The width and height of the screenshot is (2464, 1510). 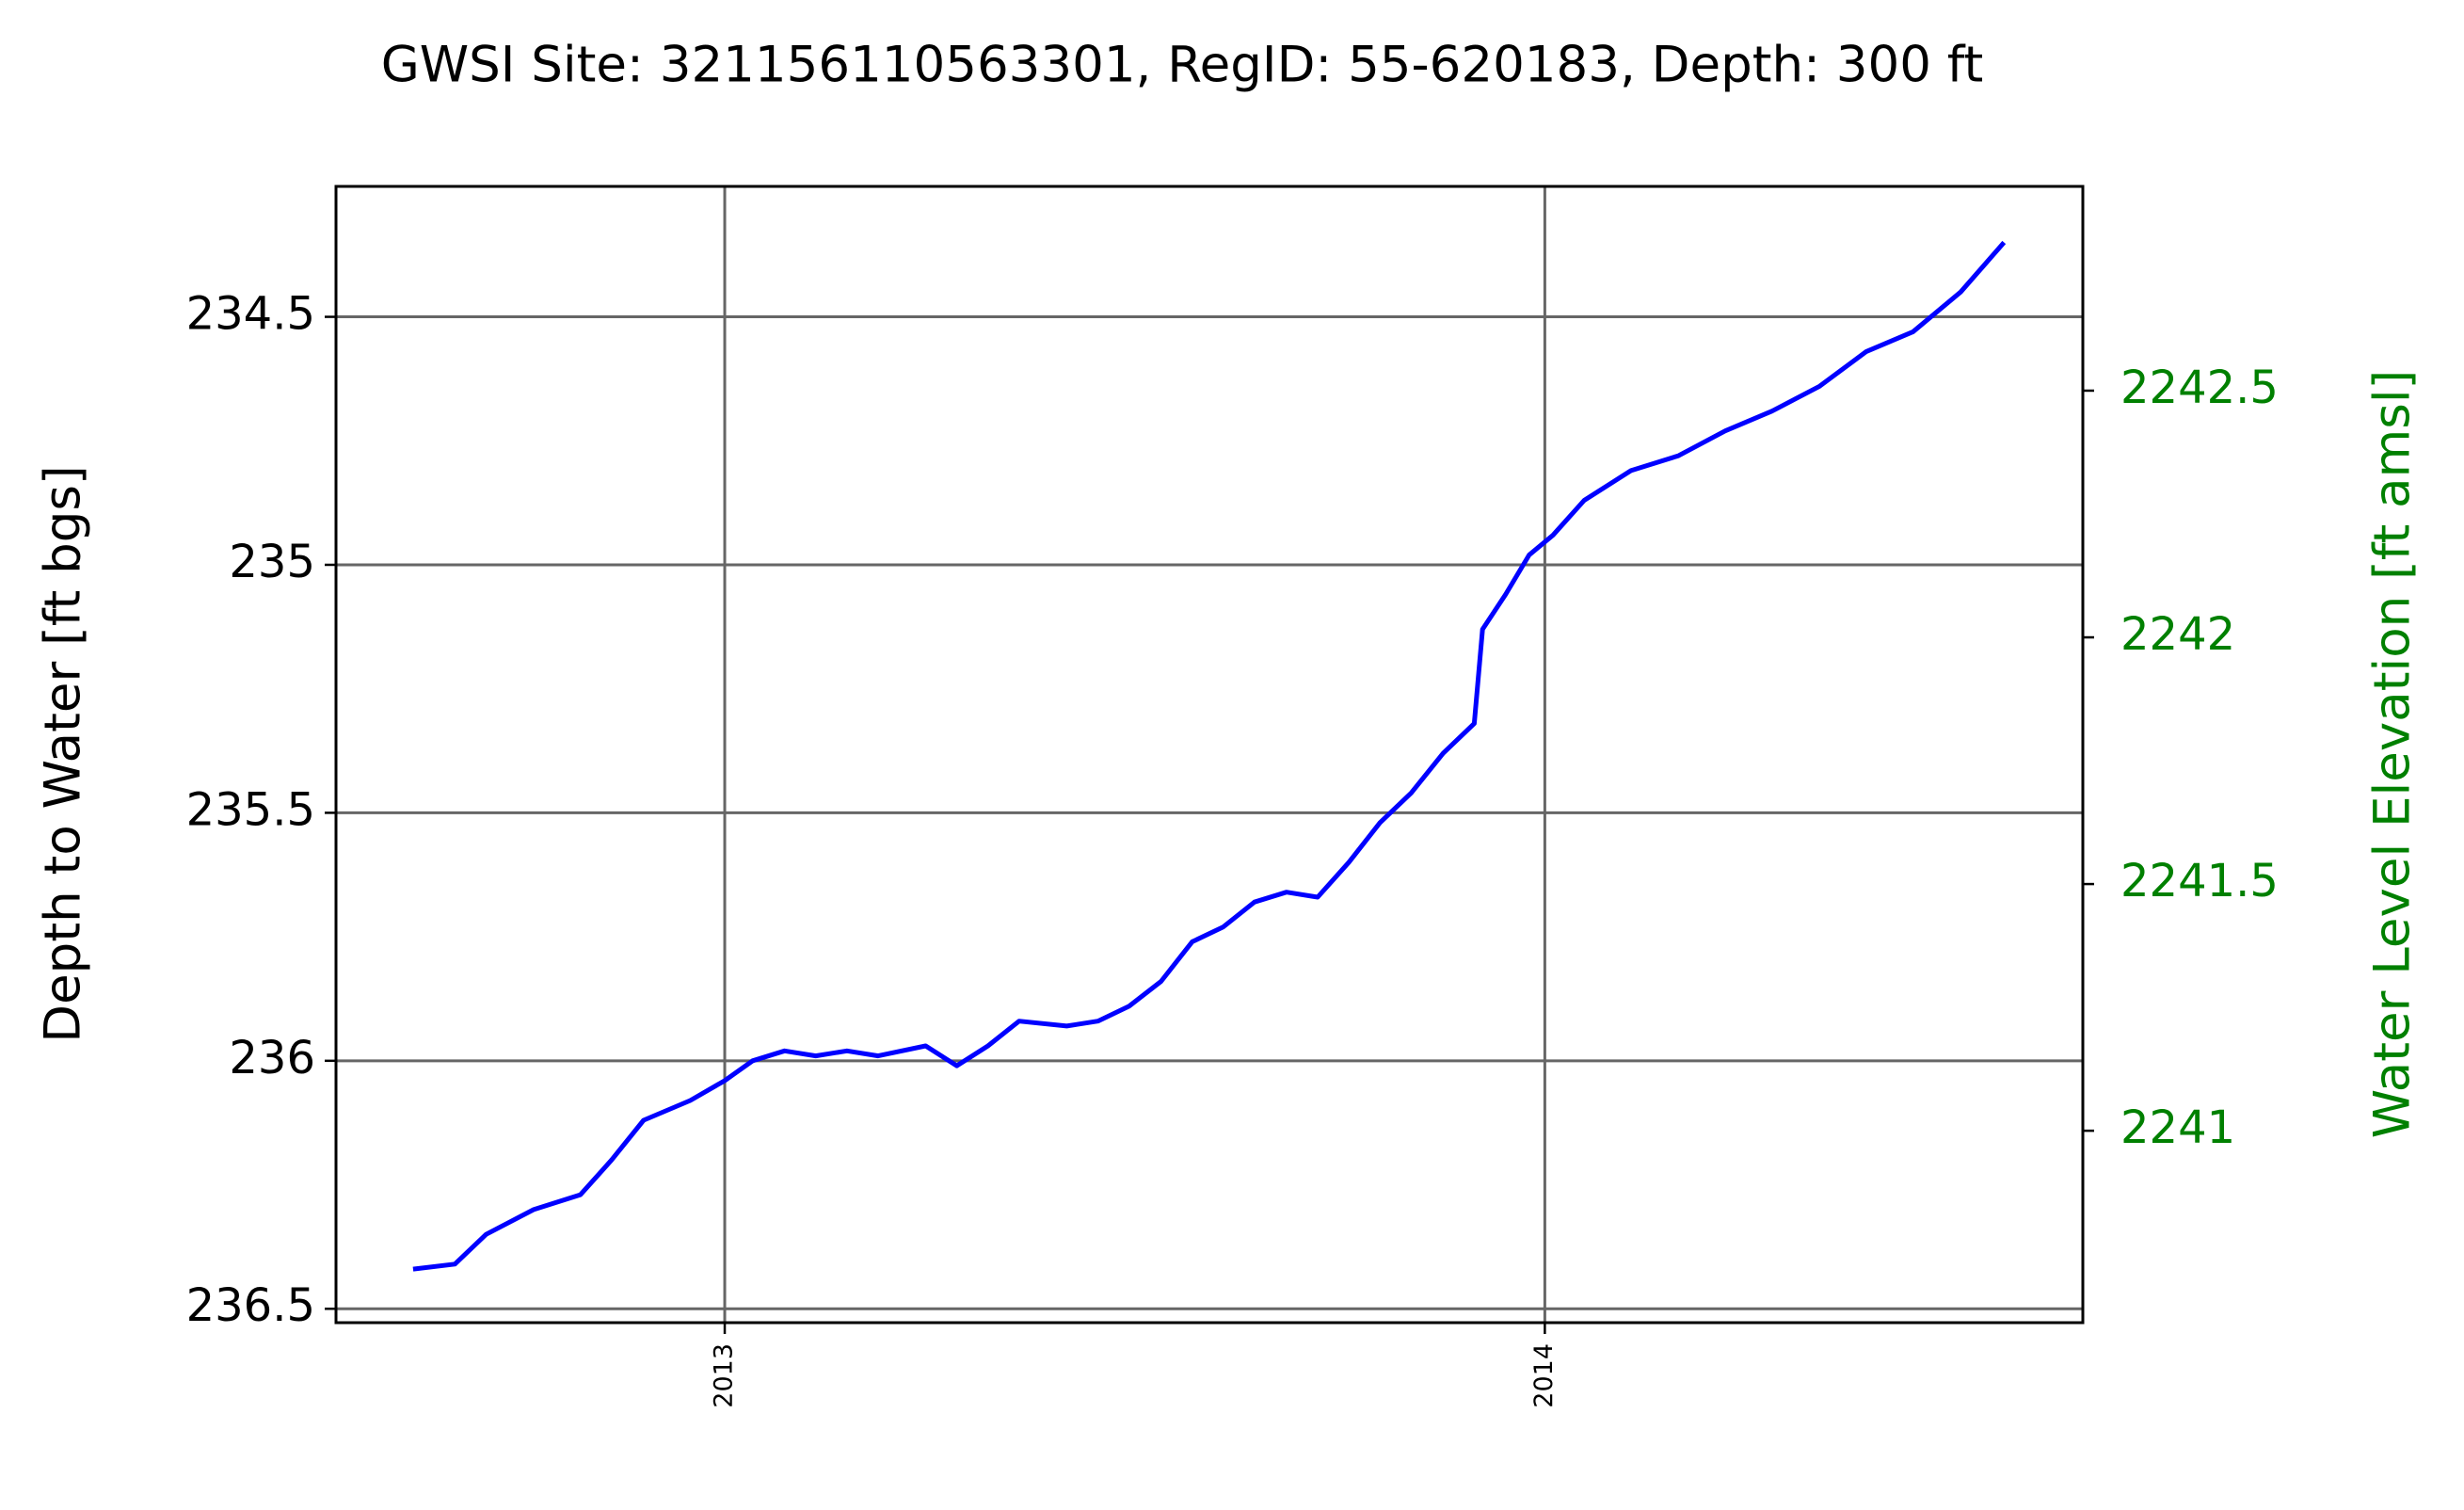 I want to click on y-tick-label: 234.5, so click(x=250, y=314).